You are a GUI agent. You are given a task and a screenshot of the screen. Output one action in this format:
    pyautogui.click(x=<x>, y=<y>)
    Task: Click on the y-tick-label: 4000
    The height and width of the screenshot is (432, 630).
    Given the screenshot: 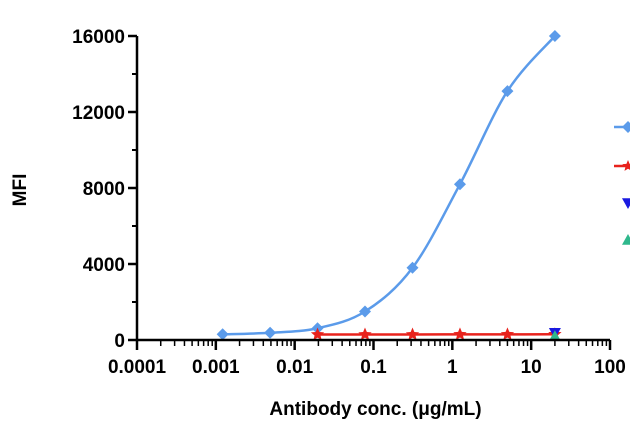 What is the action you would take?
    pyautogui.click(x=104, y=265)
    